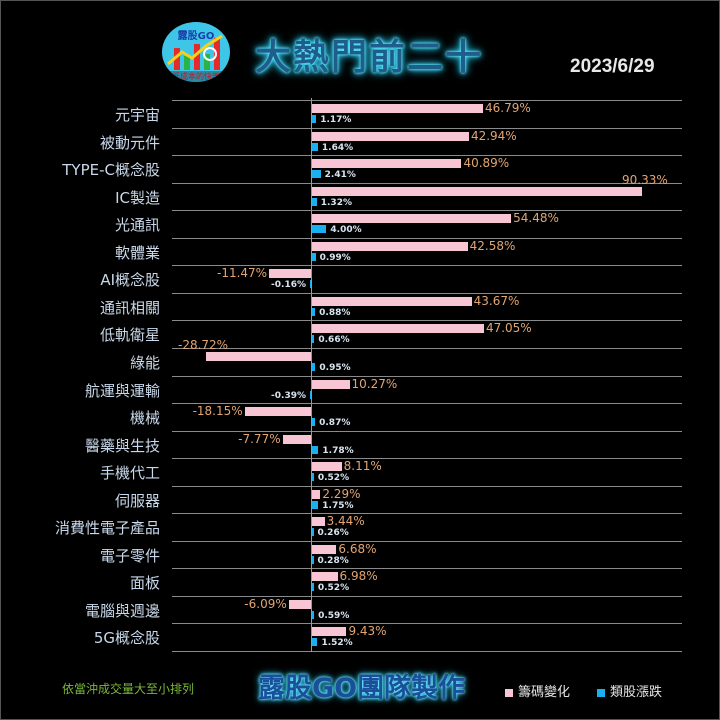  Describe the element at coordinates (335, 312) in the screenshot. I see `sector-change-value: 0.88%` at that location.